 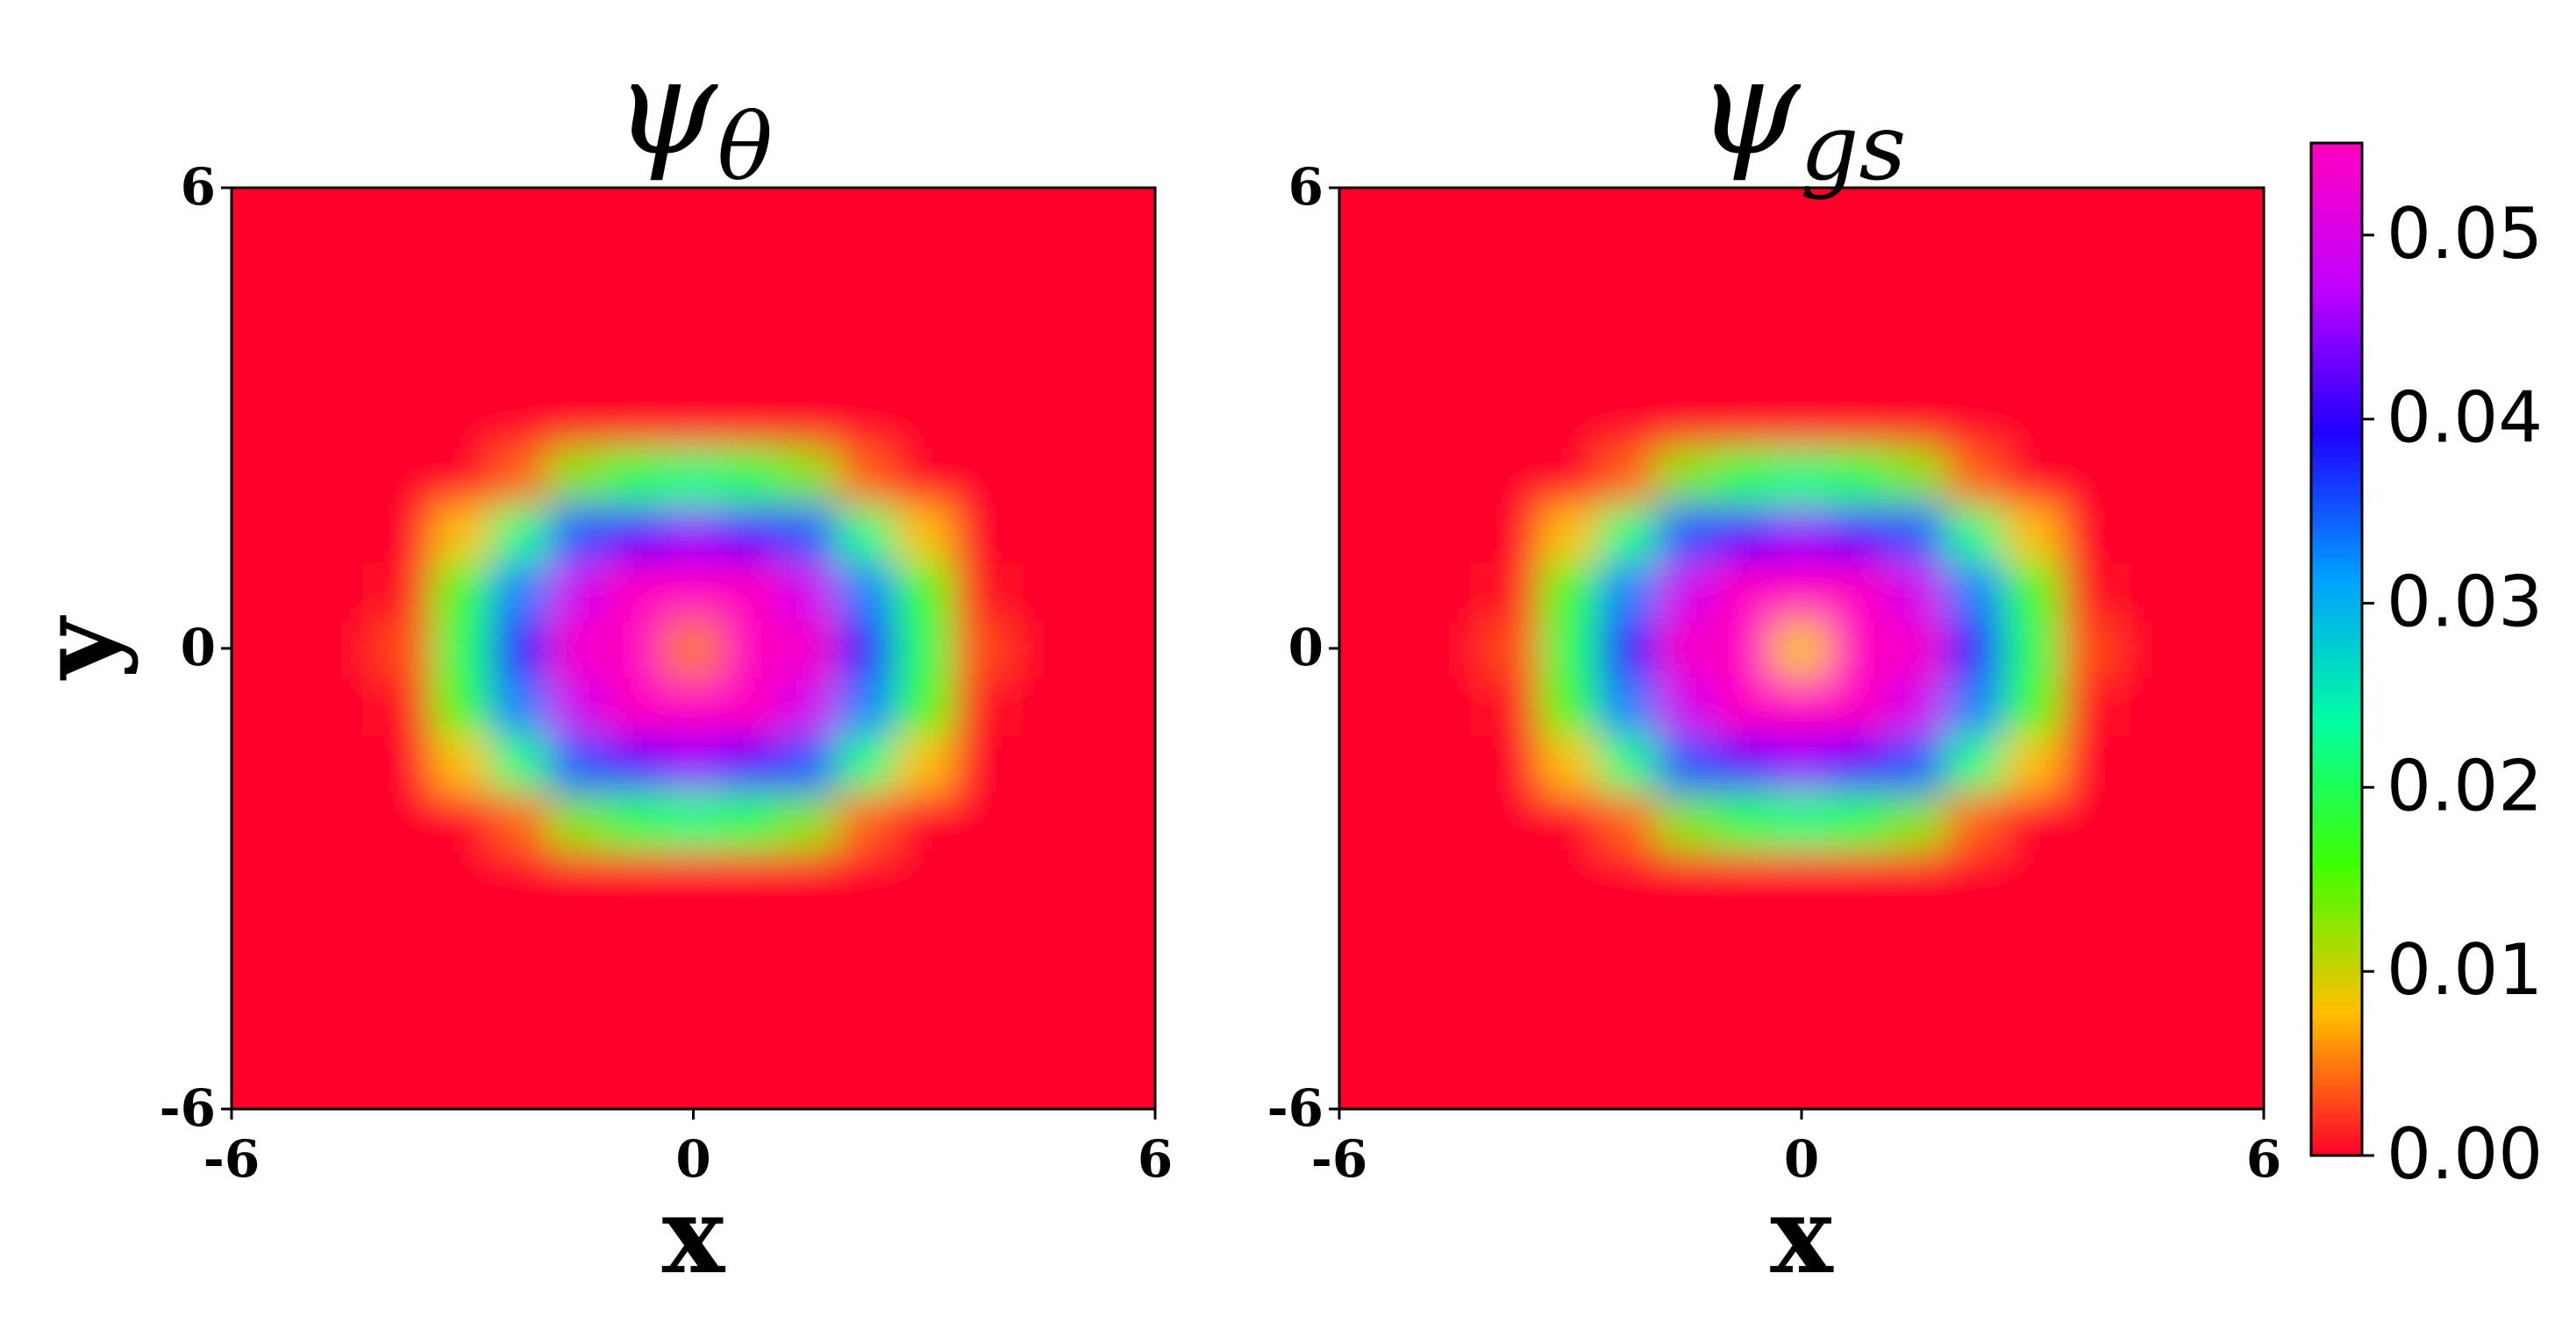 What do you see at coordinates (2465, 1154) in the screenshot?
I see `colorbar-tick-label: 0.00` at bounding box center [2465, 1154].